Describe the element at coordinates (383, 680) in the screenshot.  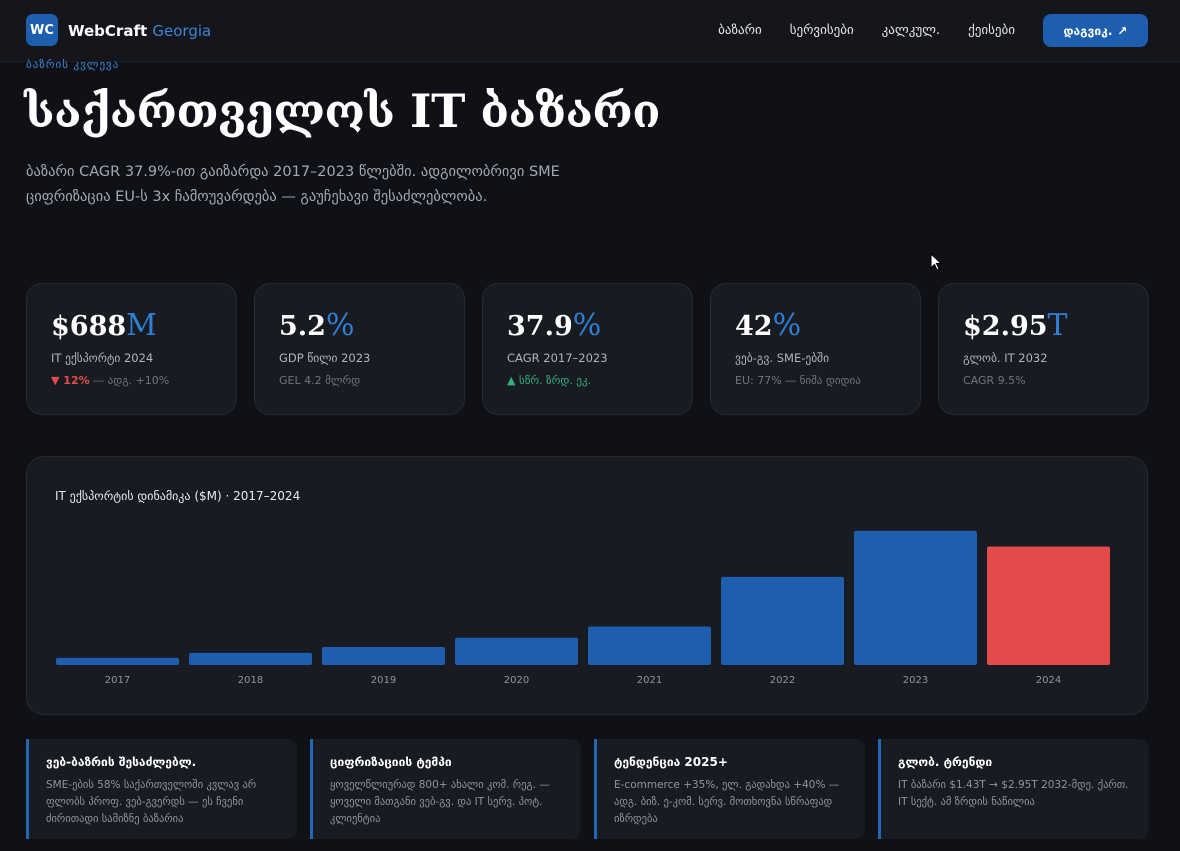
I see `tick-label-2019: 2019` at that location.